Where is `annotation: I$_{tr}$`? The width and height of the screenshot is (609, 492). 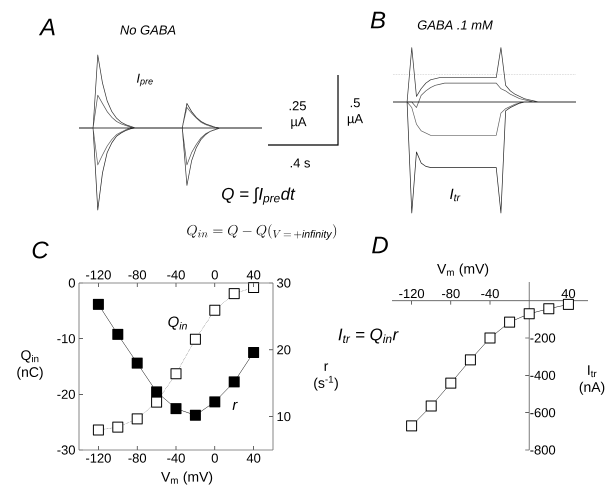
annotation: I$_{tr}$ is located at coordinates (455, 195).